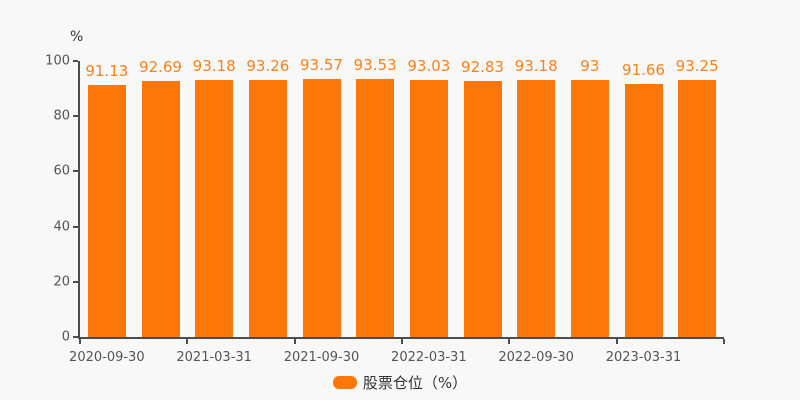 This screenshot has height=400, width=800. I want to click on y-axis-title: %, so click(77, 37).